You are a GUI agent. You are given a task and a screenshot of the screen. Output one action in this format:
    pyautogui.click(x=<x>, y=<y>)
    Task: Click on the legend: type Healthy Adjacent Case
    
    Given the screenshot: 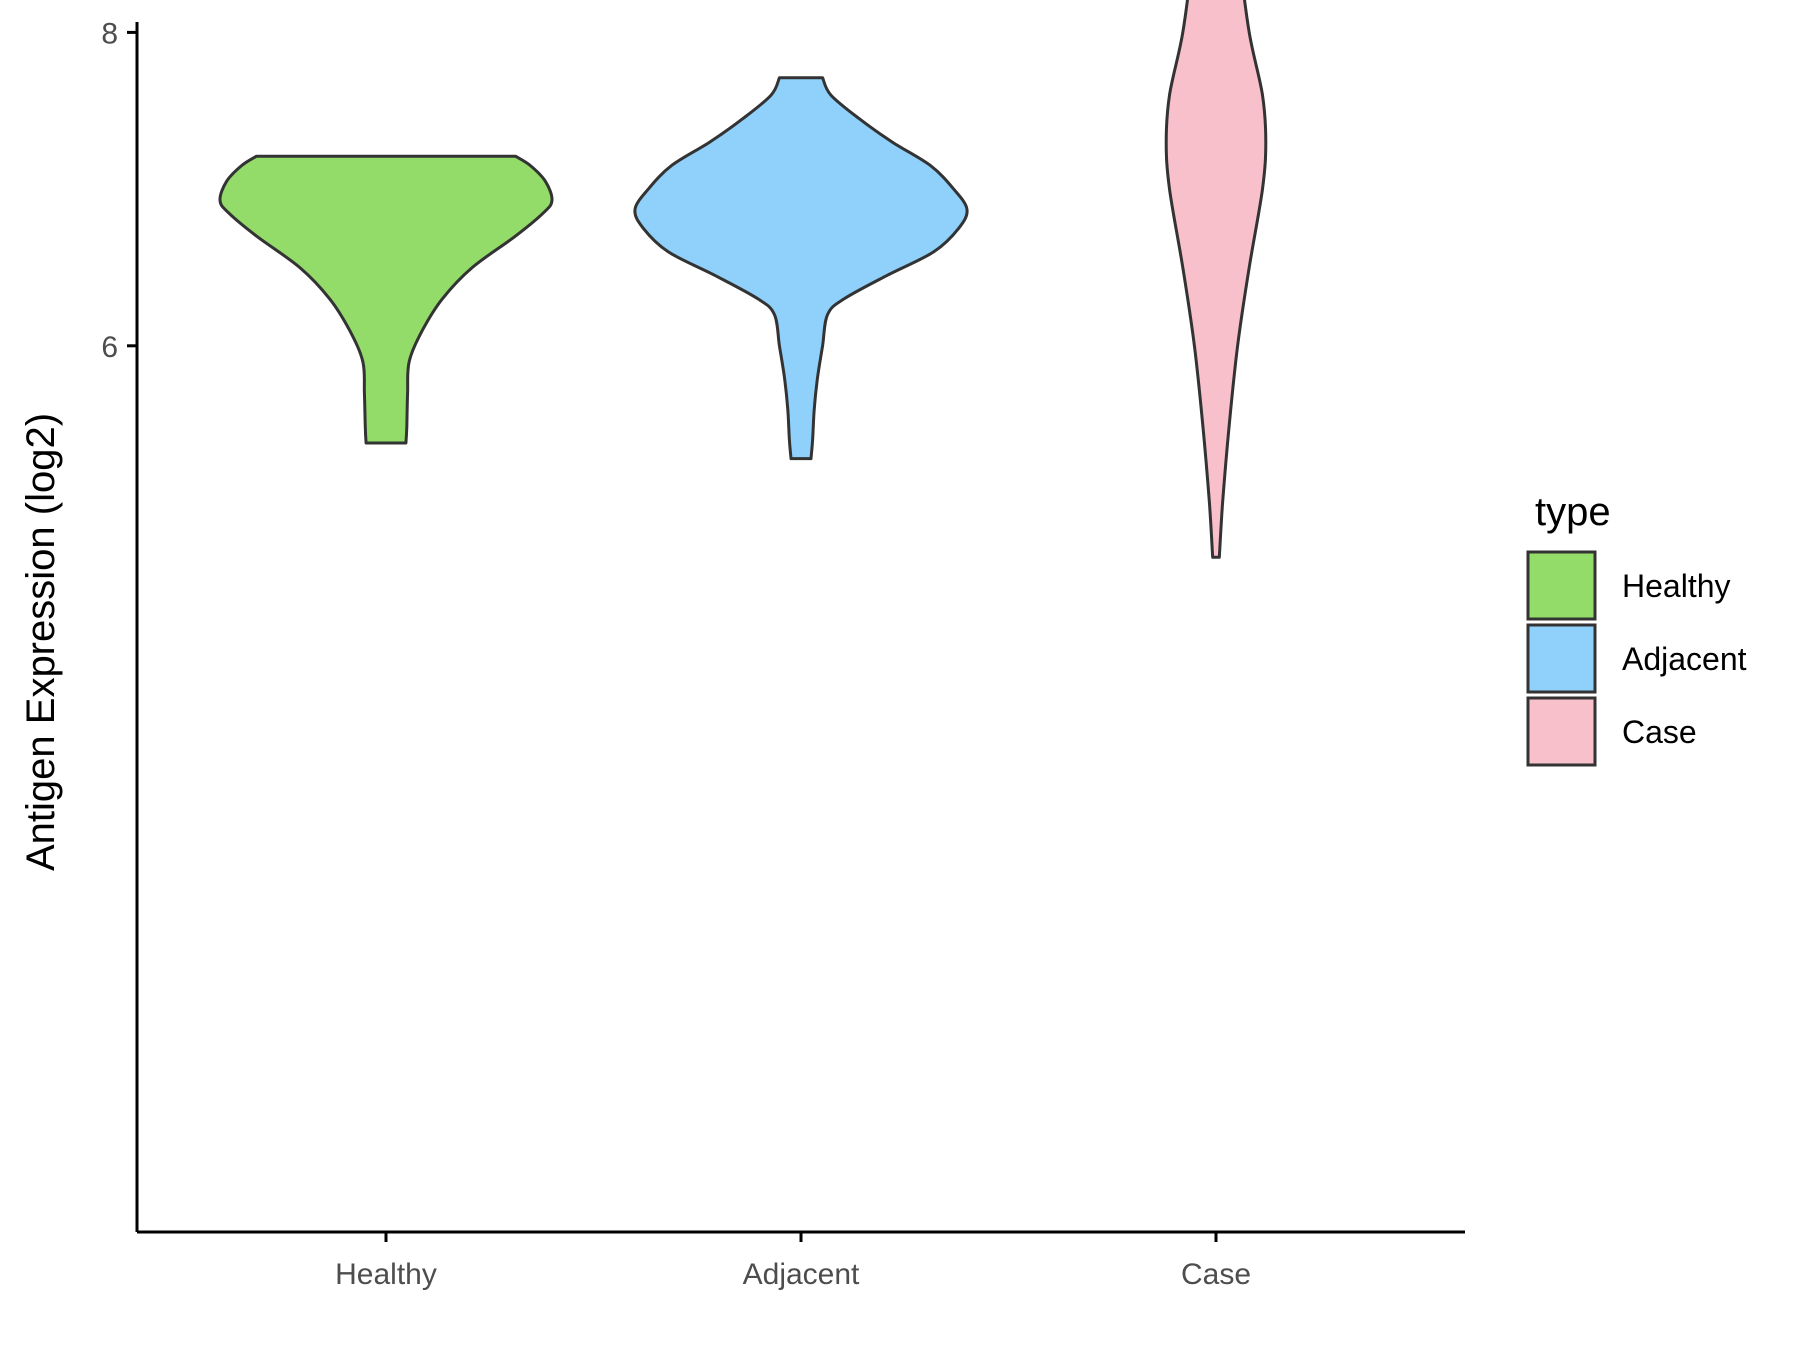 What is the action you would take?
    pyautogui.click(x=1636, y=628)
    